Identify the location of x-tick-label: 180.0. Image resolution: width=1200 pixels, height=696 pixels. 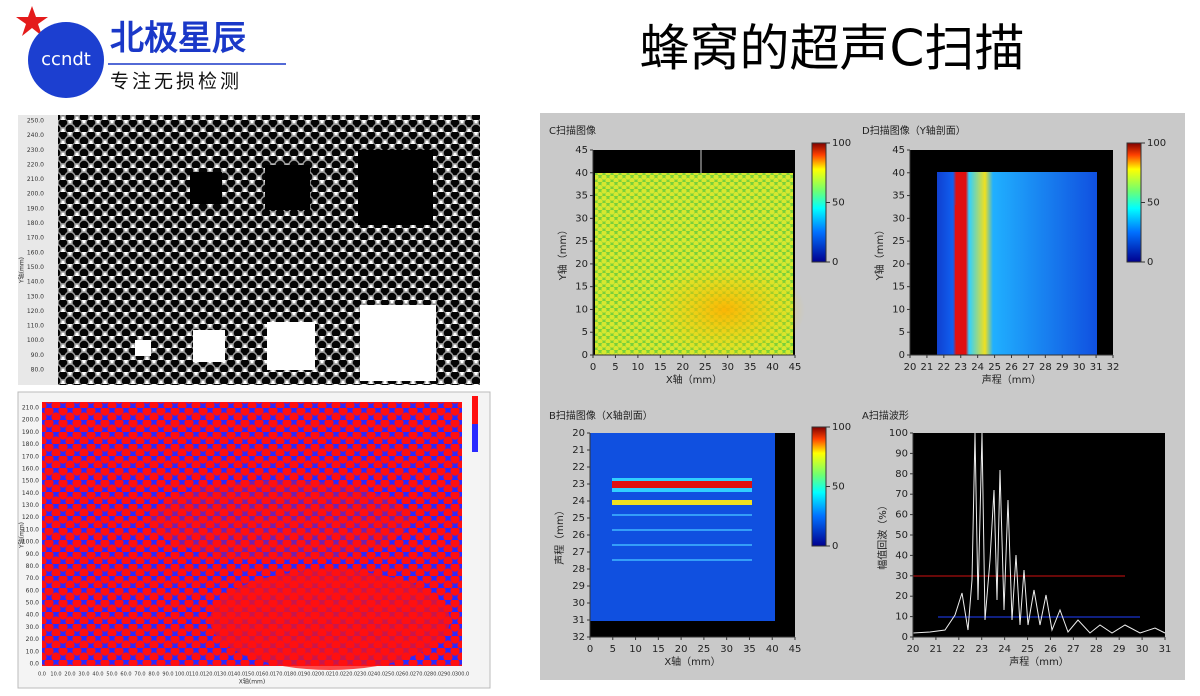
(294, 675).